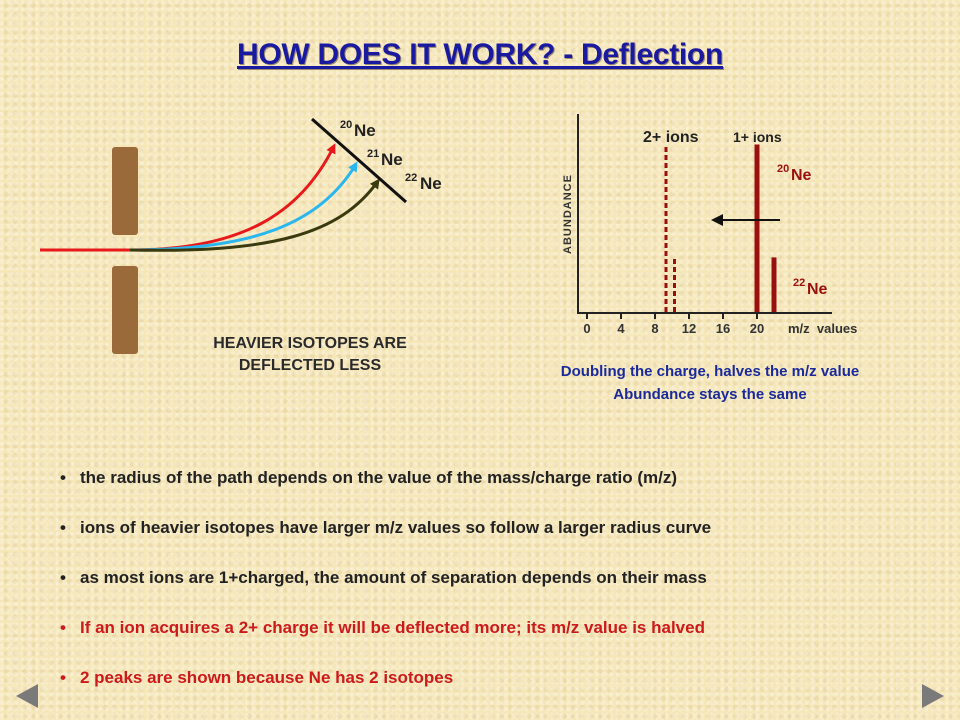  Describe the element at coordinates (365, 130) in the screenshot. I see `ne20-symbol: Ne` at that location.